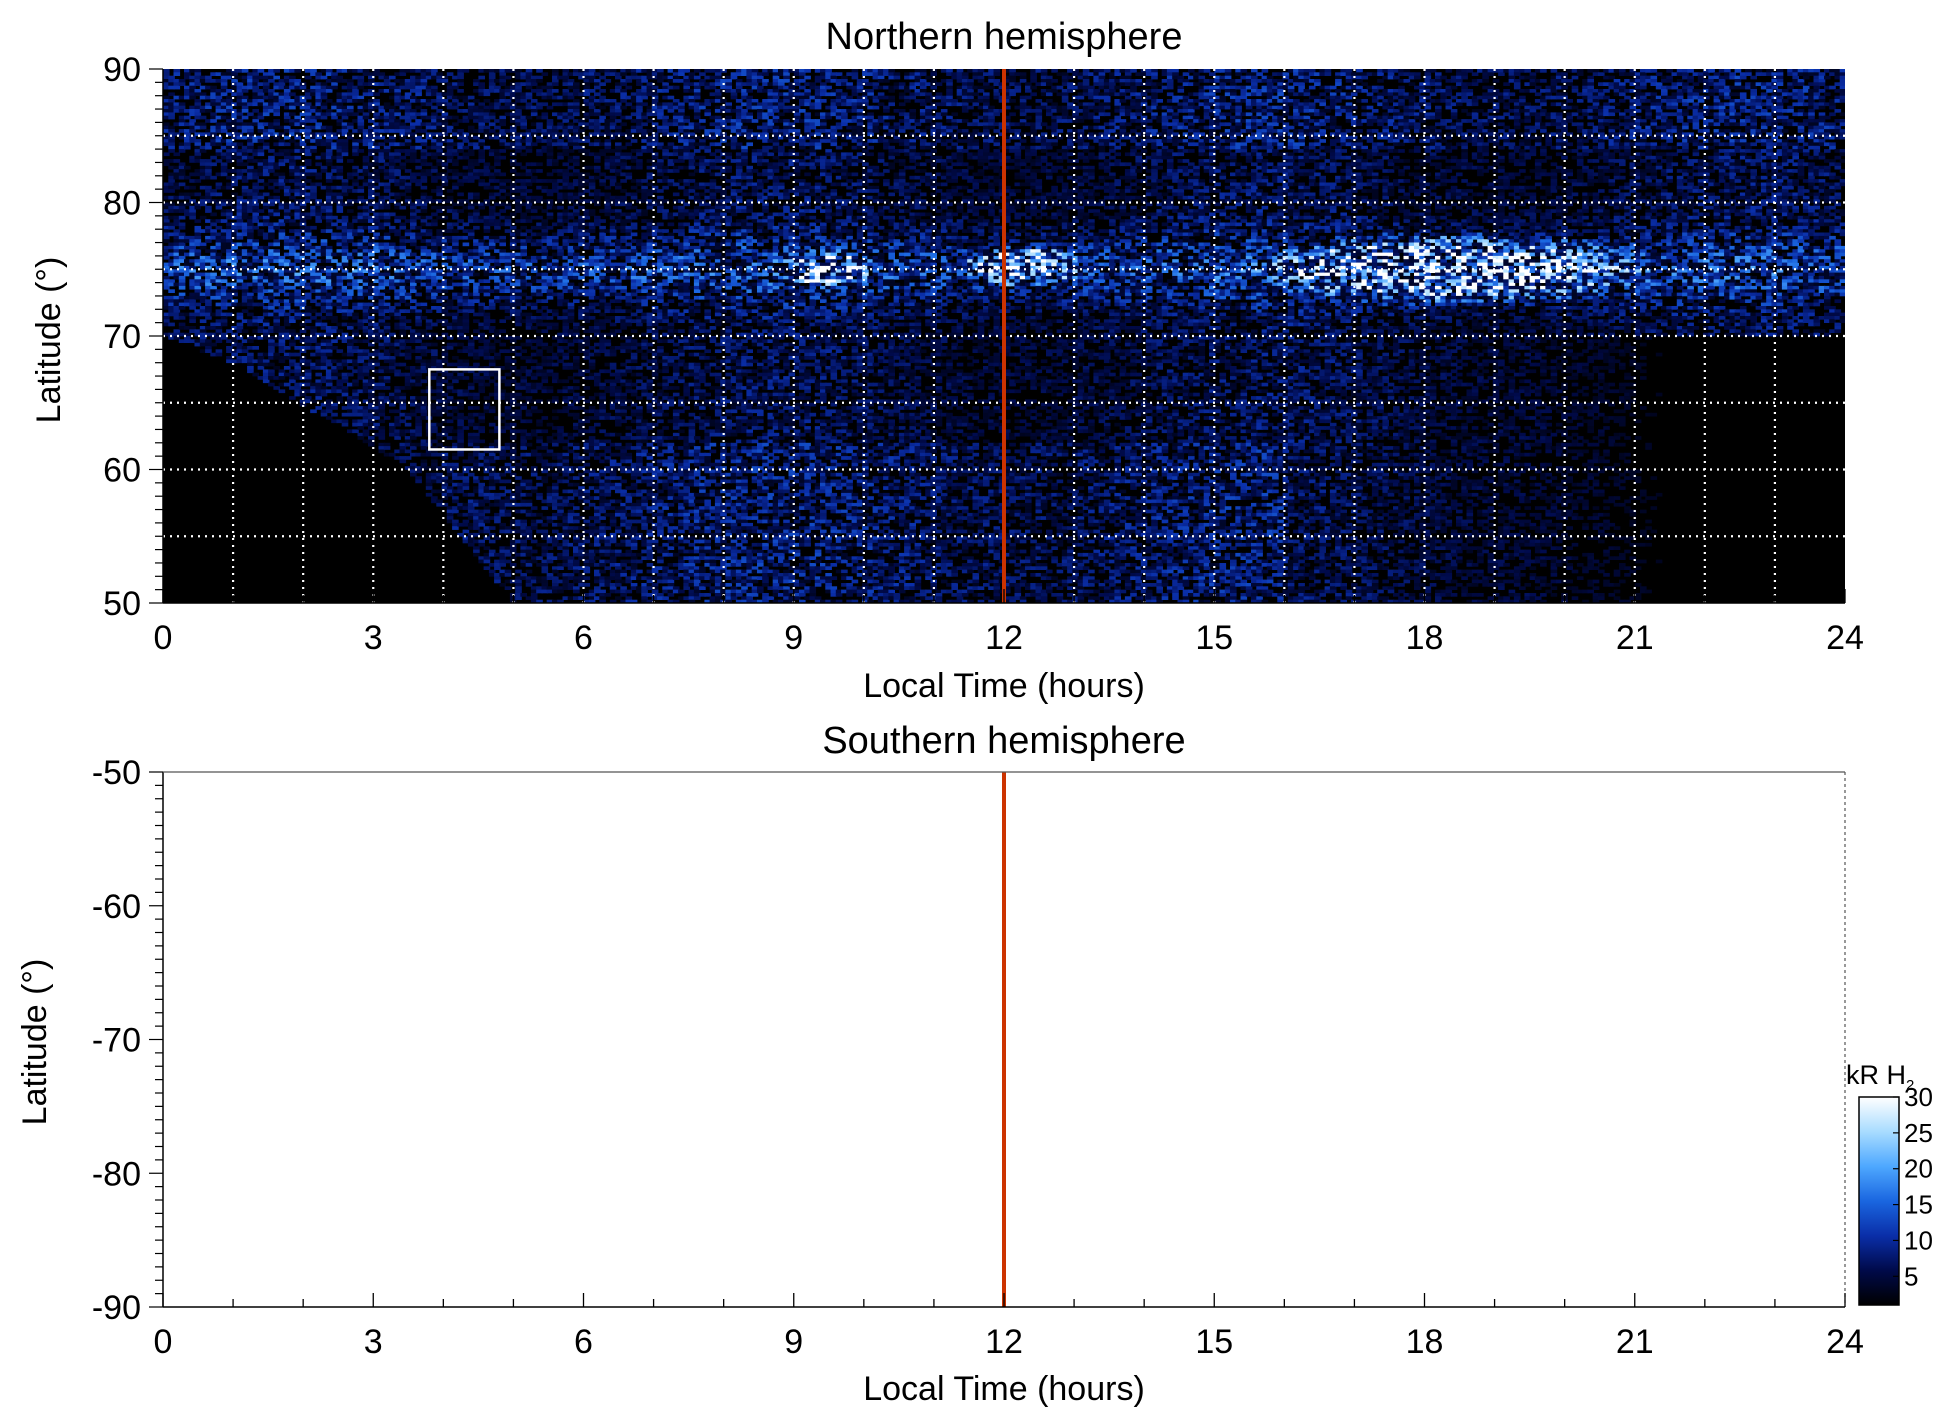  I want to click on southern-y-tick-label: -60, so click(116, 907).